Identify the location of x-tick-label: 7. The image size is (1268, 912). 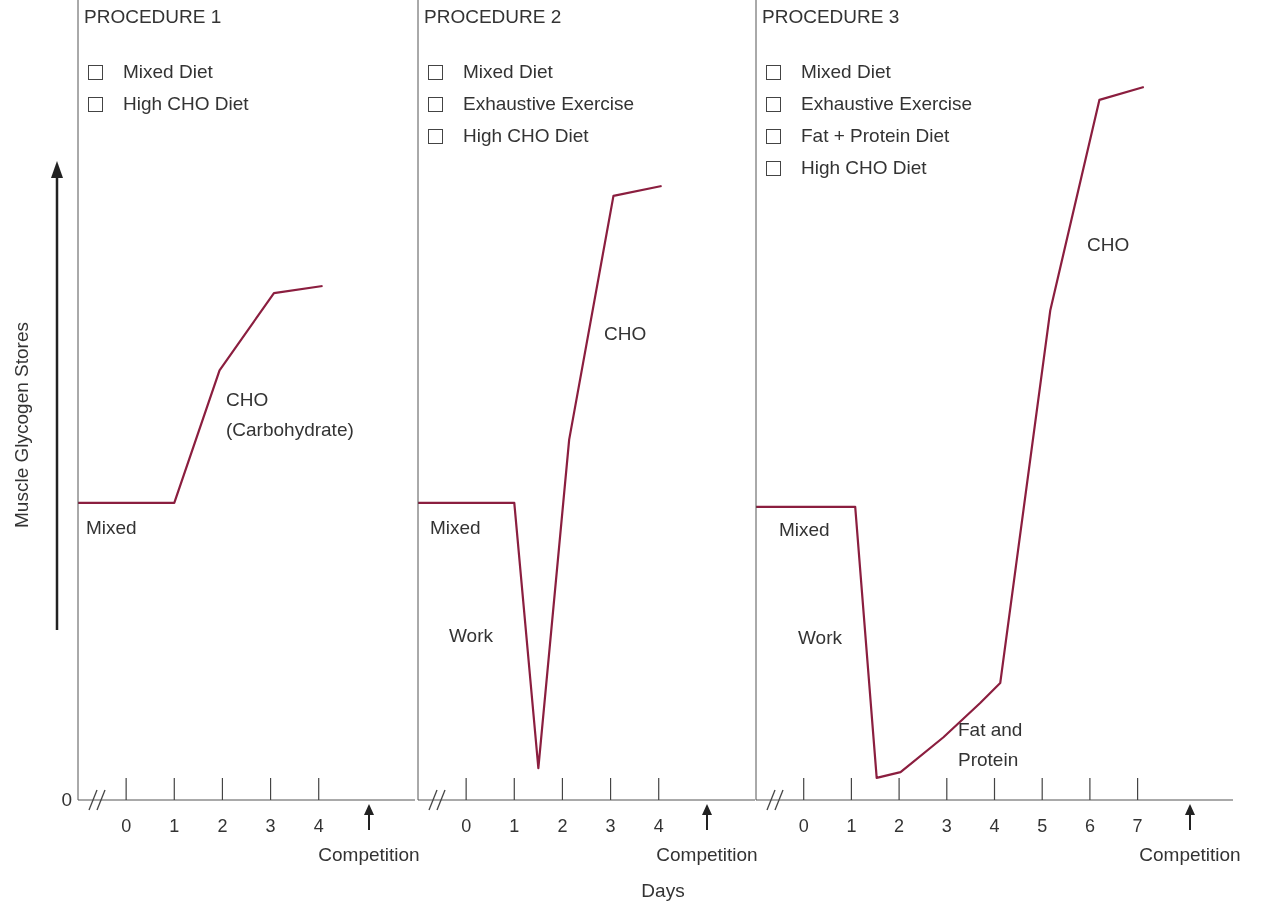
(1137, 826).